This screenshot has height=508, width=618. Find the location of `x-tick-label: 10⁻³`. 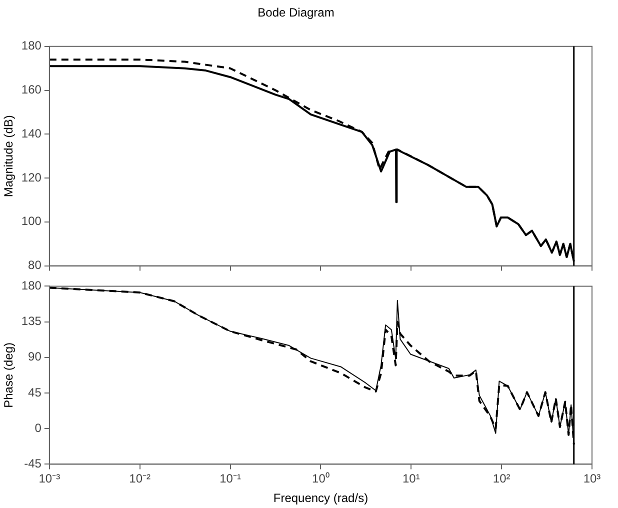

x-tick-label: 10⁻³ is located at coordinates (49, 479).